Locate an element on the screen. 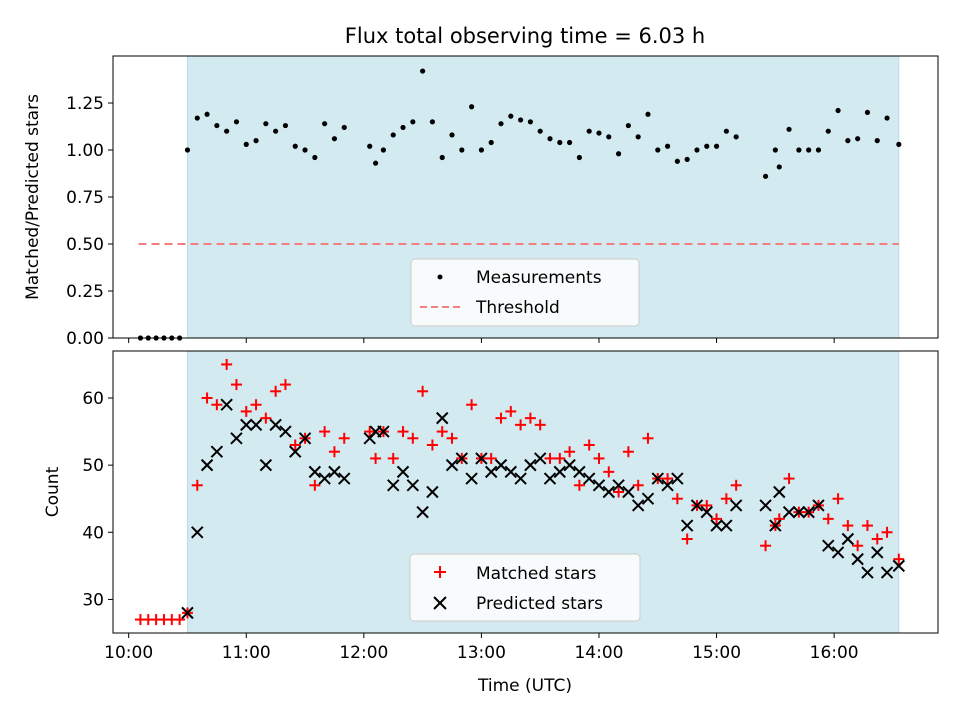 This screenshot has height=720, width=960. x-tick-label: 12:00 is located at coordinates (363, 653).